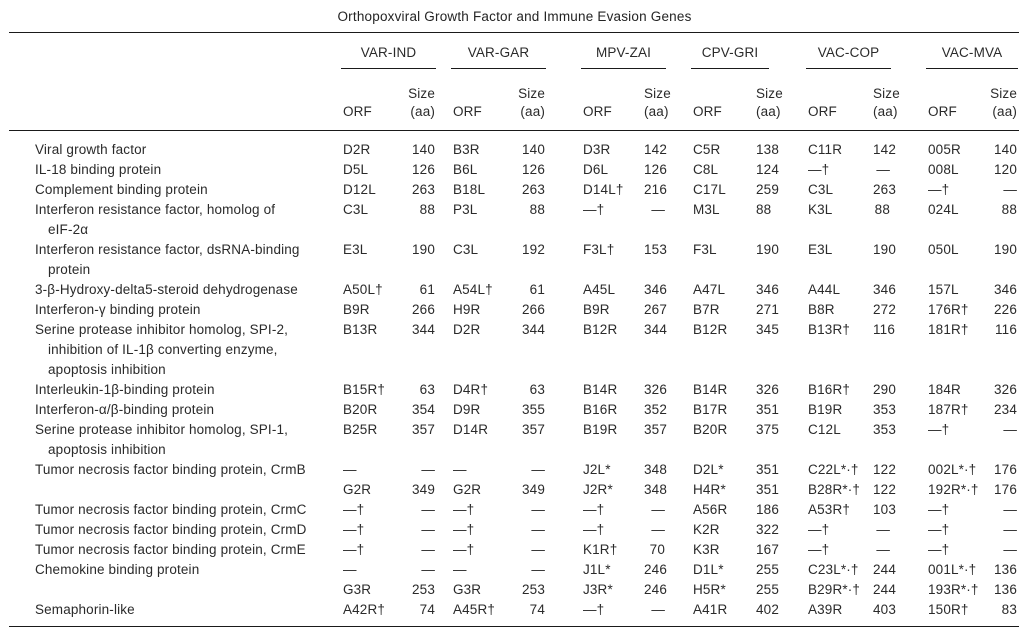 This screenshot has width=1029, height=638. Describe the element at coordinates (884, 469) in the screenshot. I see `size-cell: 122` at that location.